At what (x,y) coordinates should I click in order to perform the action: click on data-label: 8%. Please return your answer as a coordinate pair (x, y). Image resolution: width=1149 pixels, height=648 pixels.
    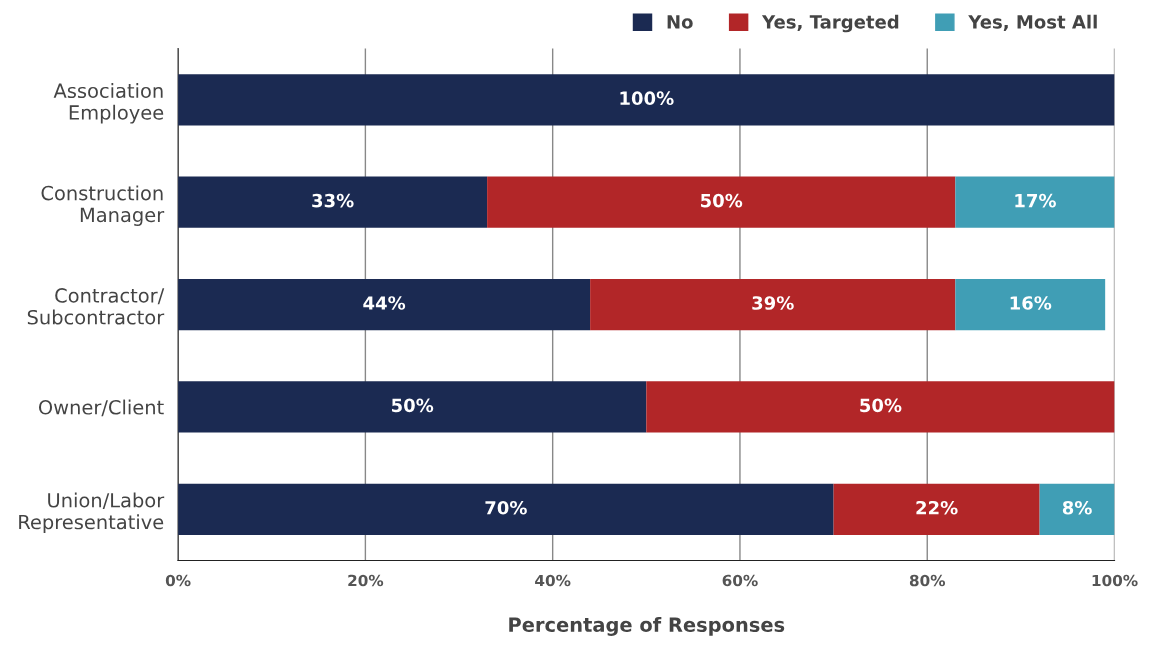
    Looking at the image, I should click on (1077, 507).